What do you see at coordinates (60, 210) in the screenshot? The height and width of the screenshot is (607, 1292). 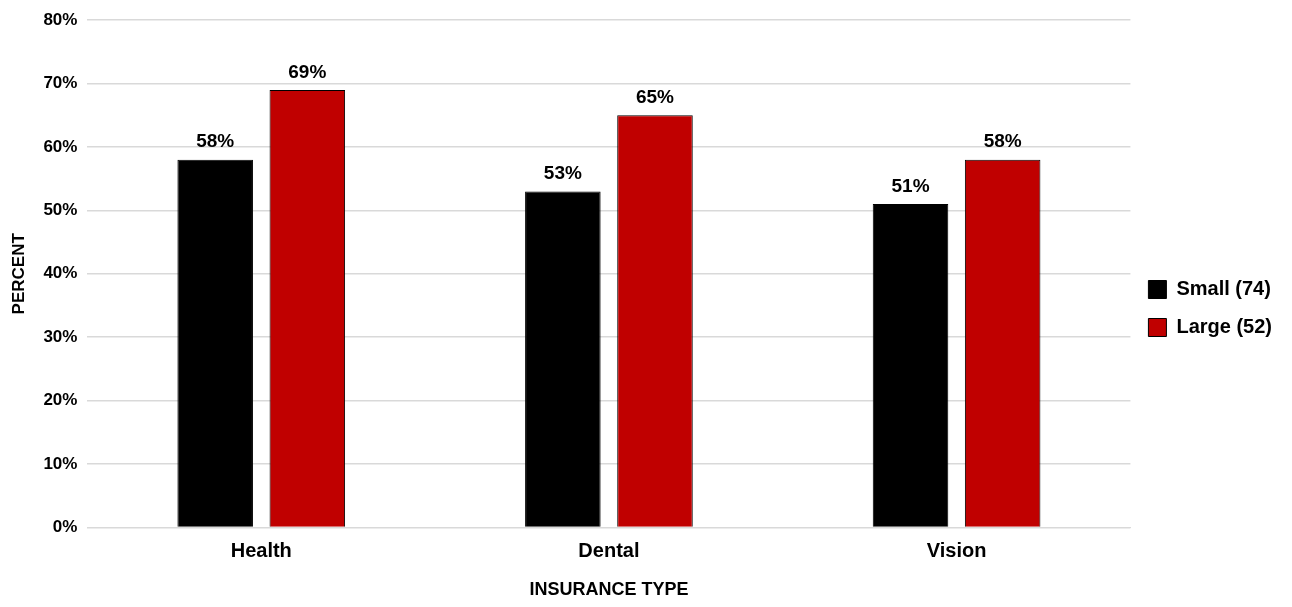 I see `y-tick-label: 50%` at bounding box center [60, 210].